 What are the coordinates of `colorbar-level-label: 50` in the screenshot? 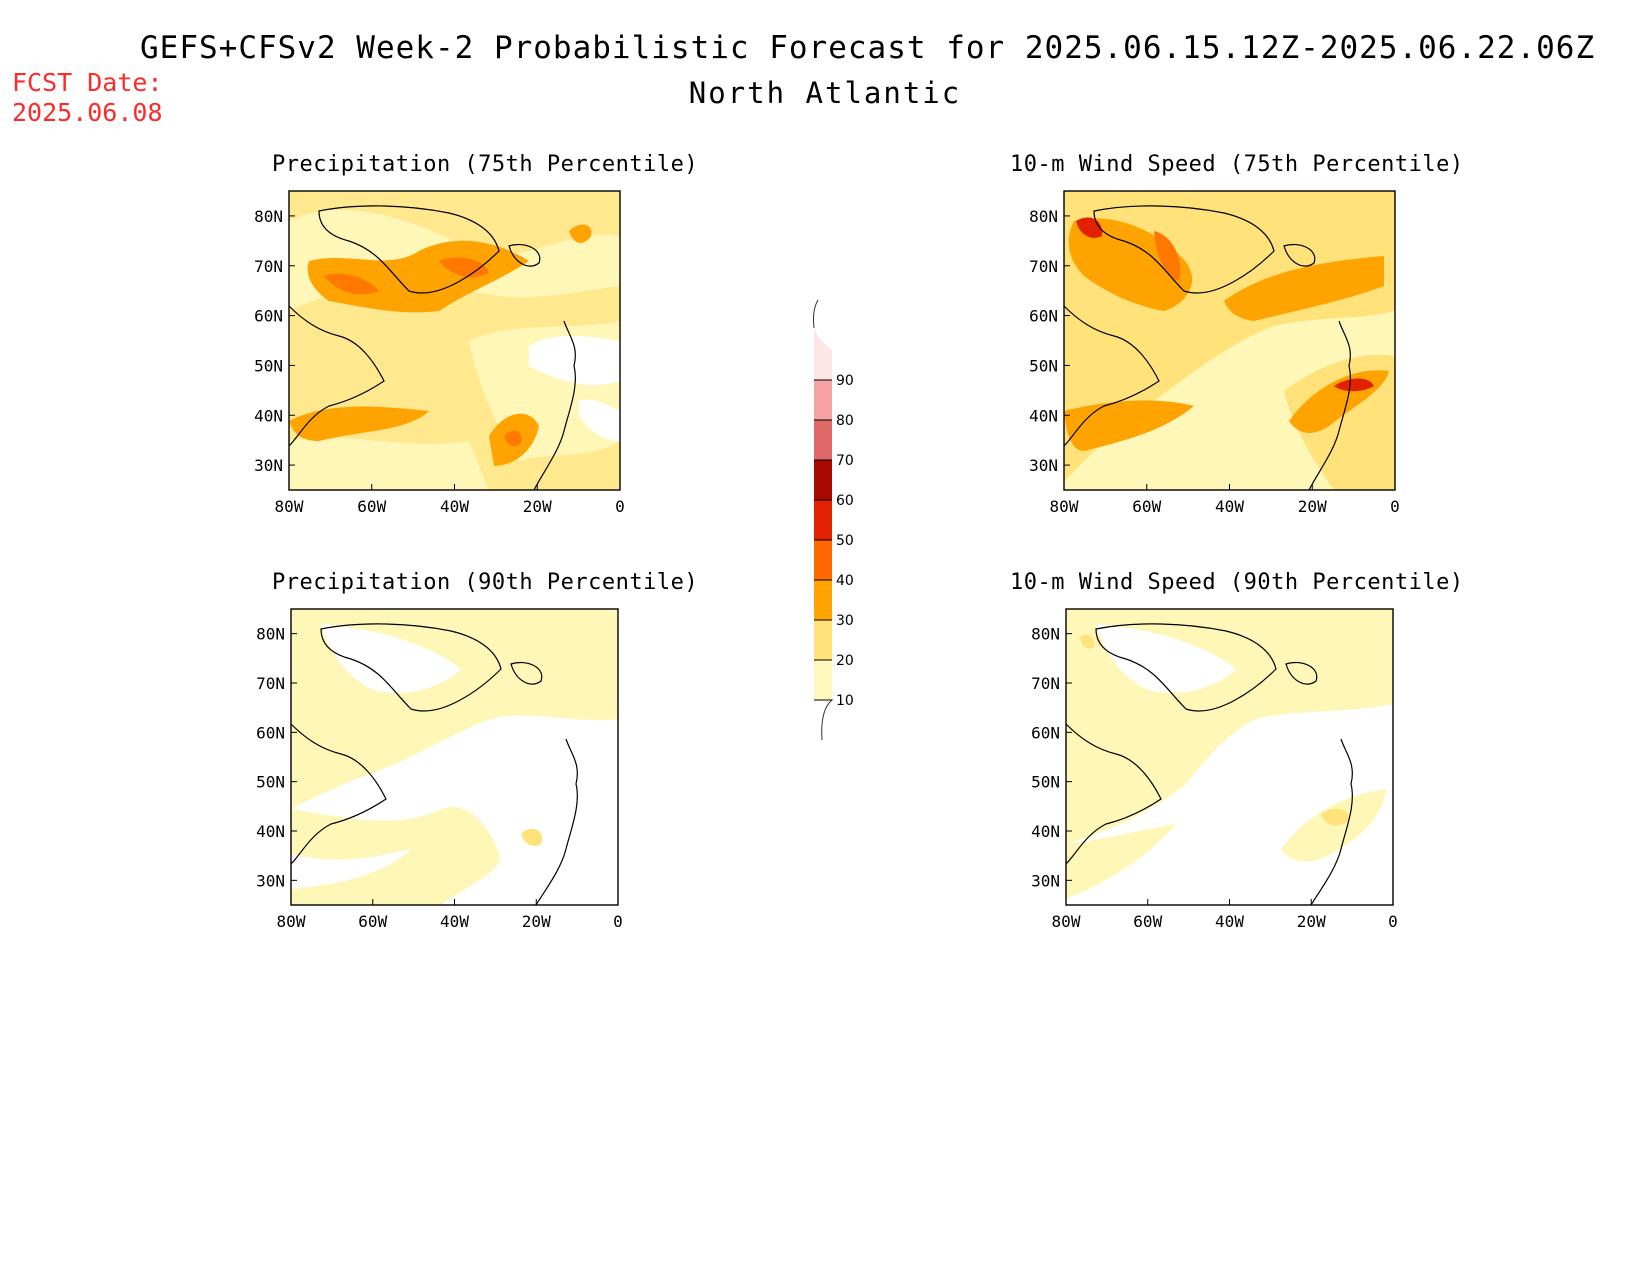 It's located at (845, 541).